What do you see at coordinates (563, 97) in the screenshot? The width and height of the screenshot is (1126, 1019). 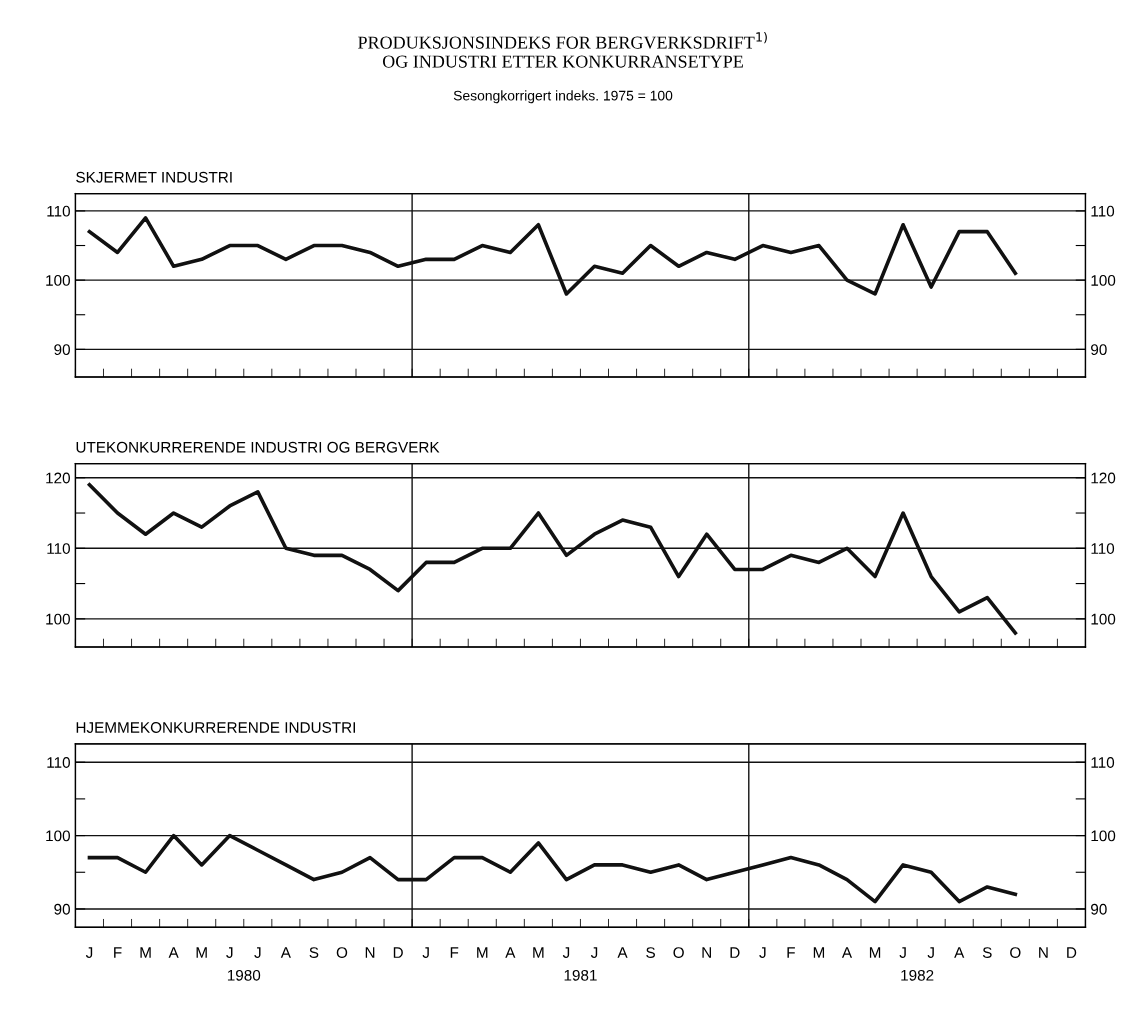 I see `text: Sesongkorrigert indeks. 1975 = 100` at bounding box center [563, 97].